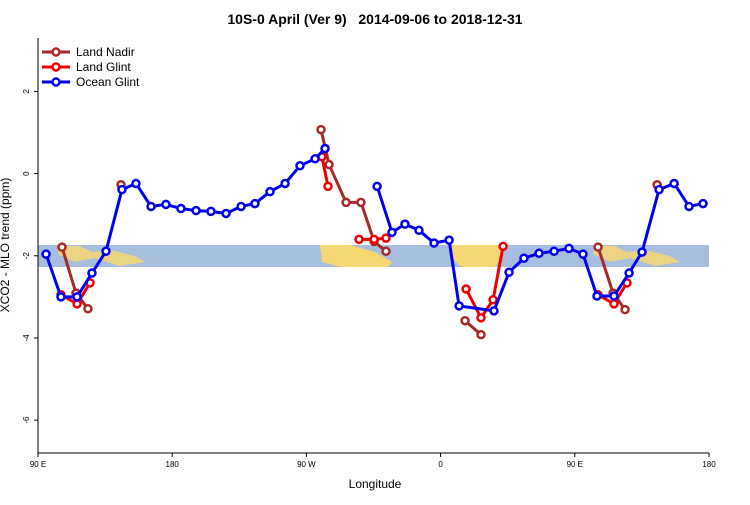 The image size is (750, 505). Describe the element at coordinates (6, 245) in the screenshot. I see `y-axis-label: XCO2 - MLO trend (ppm)` at that location.